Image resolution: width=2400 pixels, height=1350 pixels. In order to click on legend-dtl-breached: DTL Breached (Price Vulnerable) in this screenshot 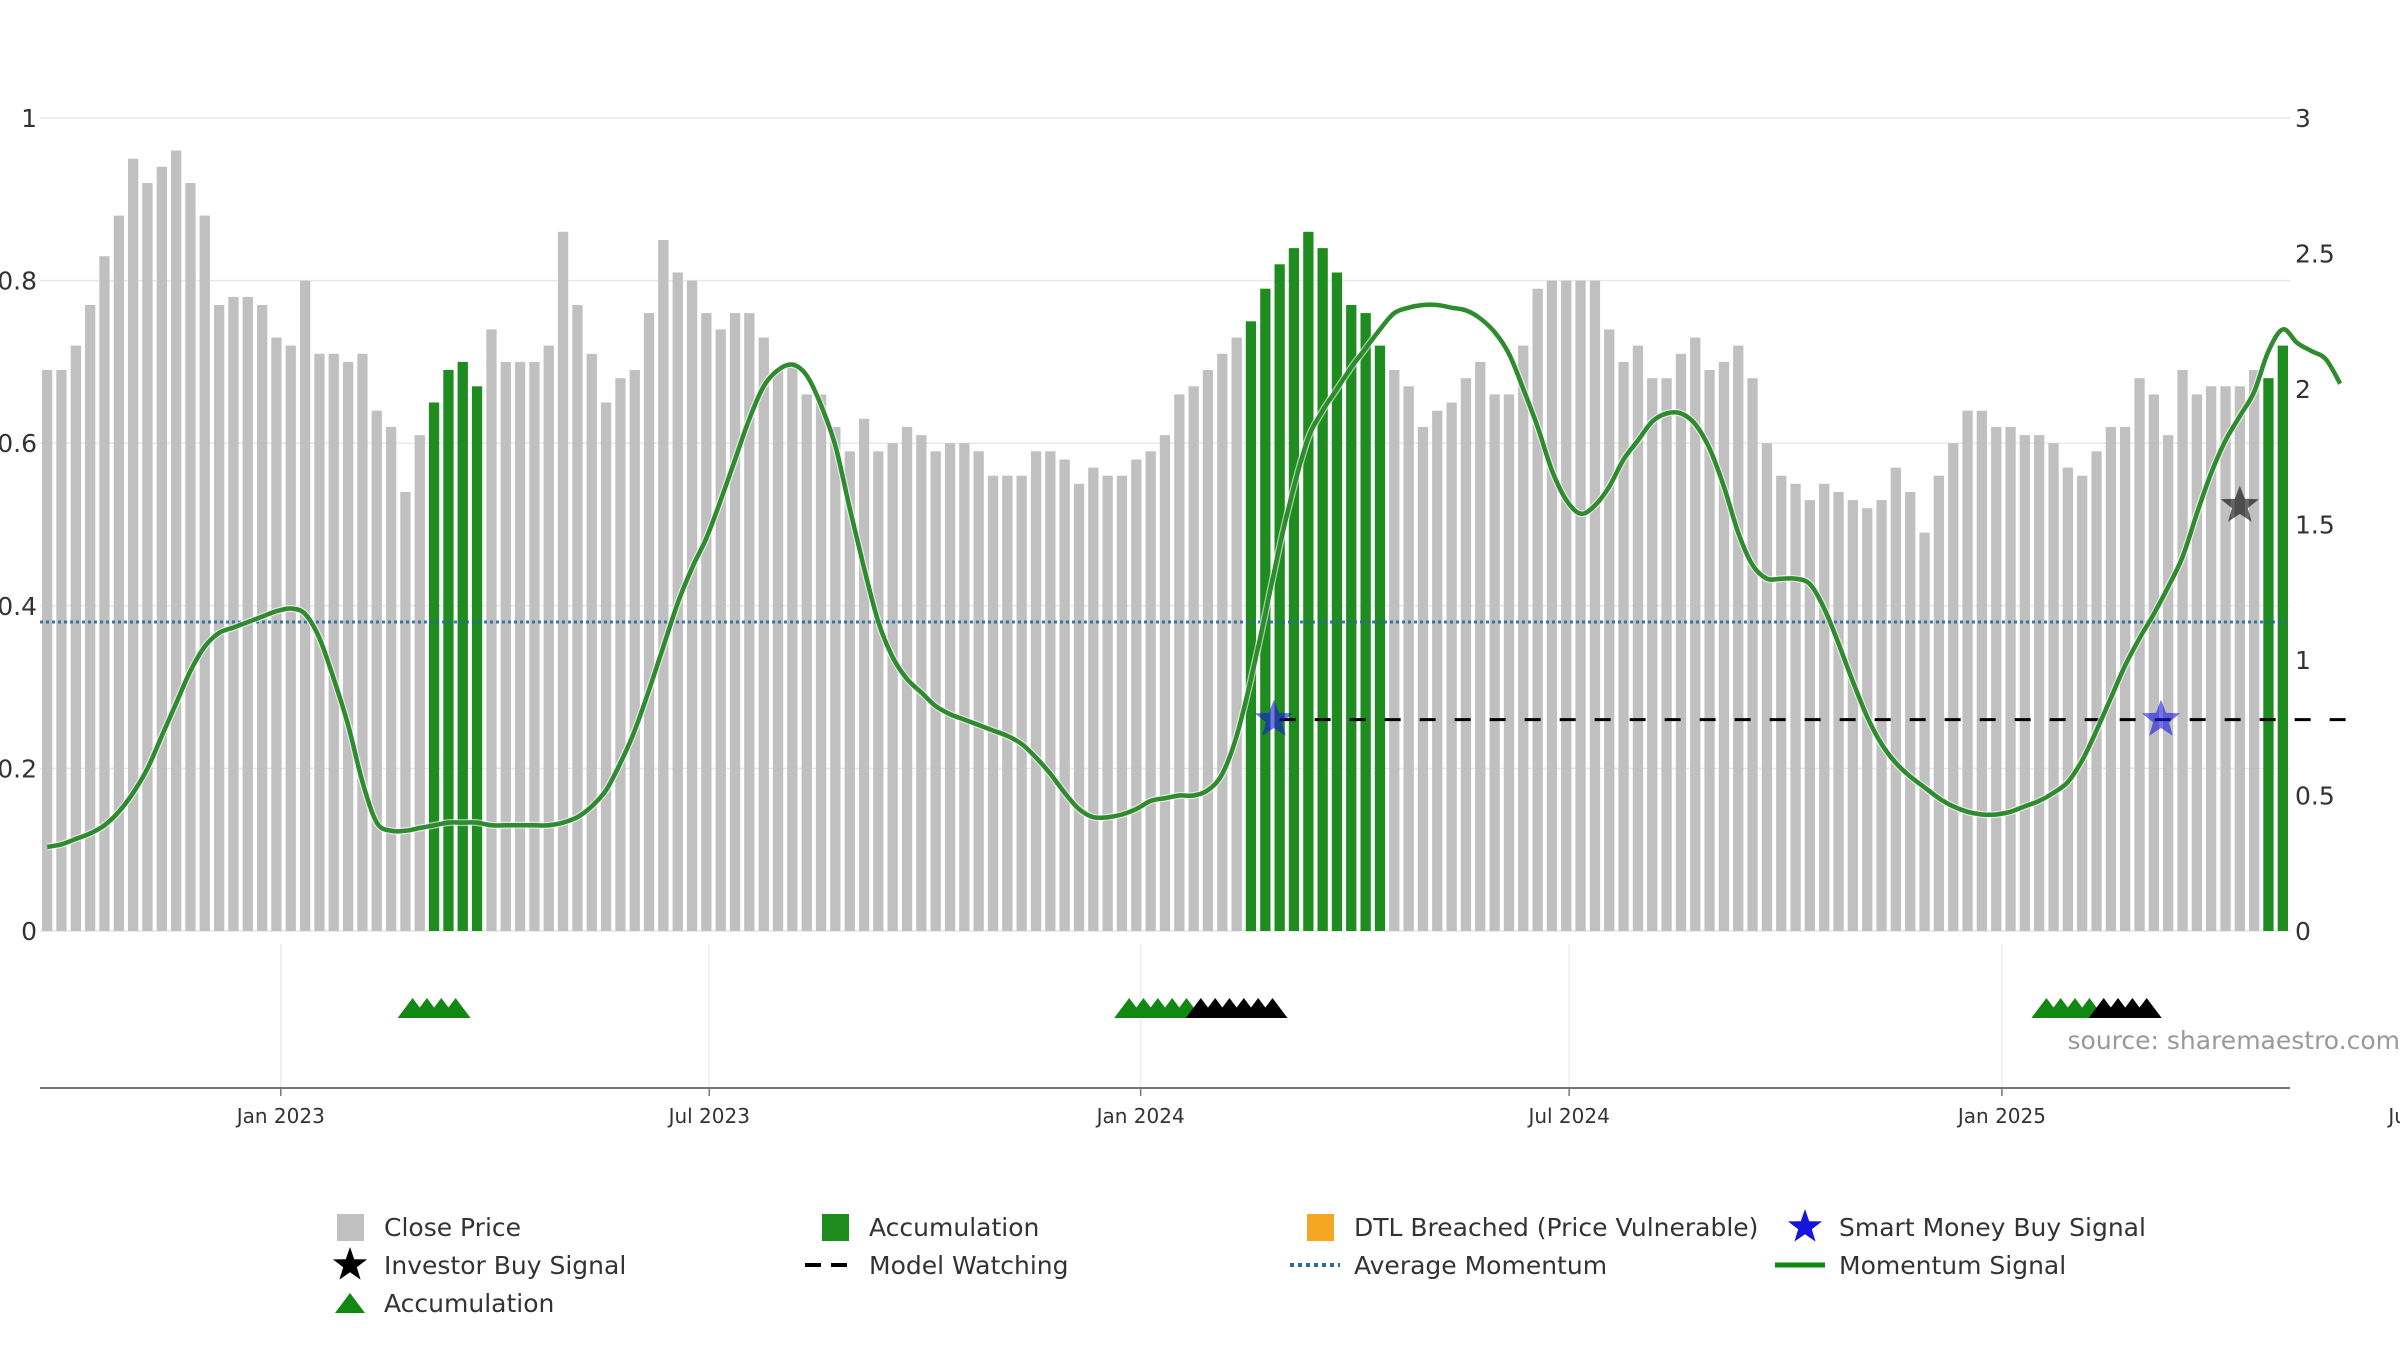, I will do `click(1529, 1227)`.